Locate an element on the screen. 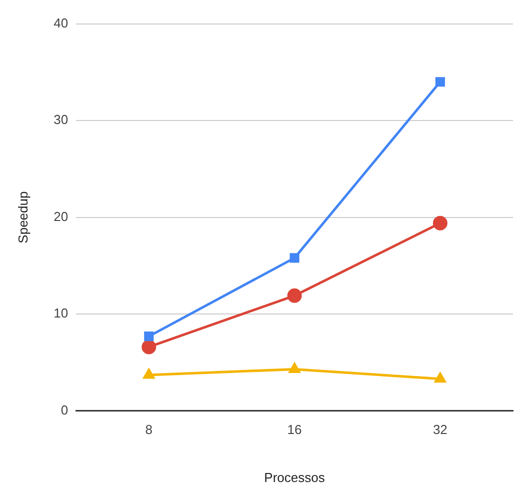 Image resolution: width=515 pixels, height=486 pixels. y-tick-label: 40 is located at coordinates (61, 22).